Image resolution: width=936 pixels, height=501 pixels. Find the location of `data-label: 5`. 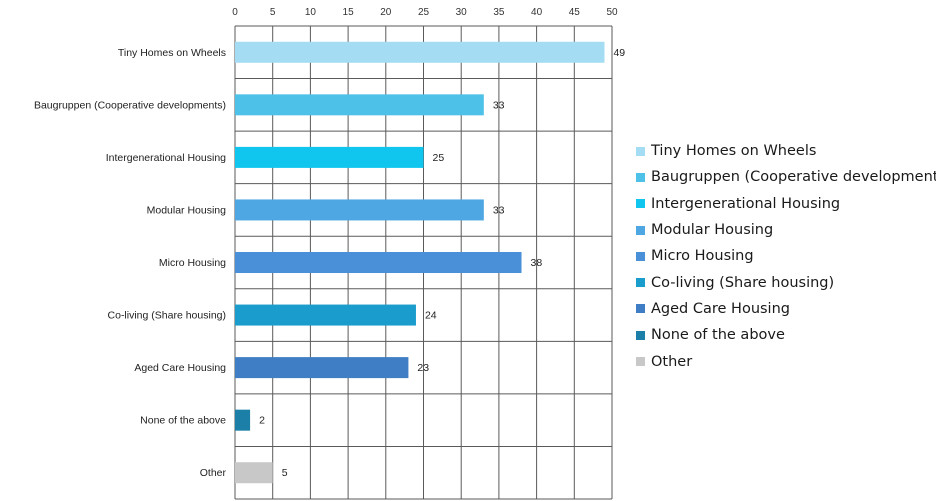

data-label: 5 is located at coordinates (285, 473).